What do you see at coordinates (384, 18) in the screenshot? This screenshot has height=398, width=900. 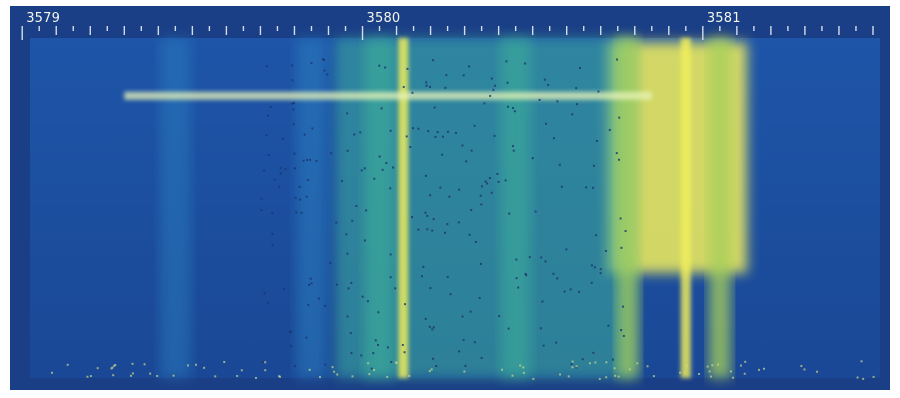 I see `x-tick-label: 3580` at bounding box center [384, 18].